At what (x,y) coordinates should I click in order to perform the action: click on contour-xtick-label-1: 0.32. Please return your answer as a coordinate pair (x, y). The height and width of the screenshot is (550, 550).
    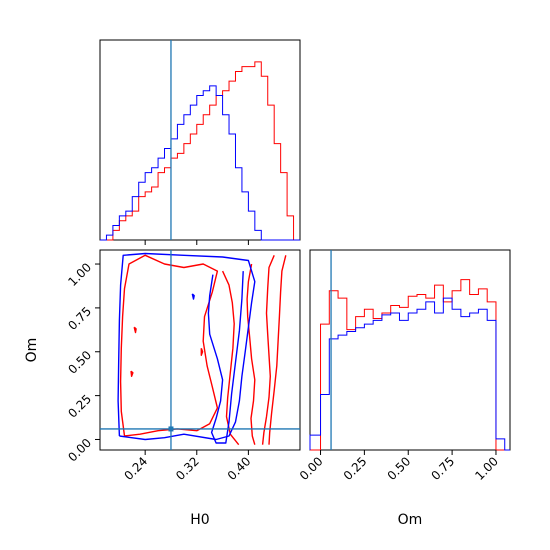
    Looking at the image, I should click on (187, 468).